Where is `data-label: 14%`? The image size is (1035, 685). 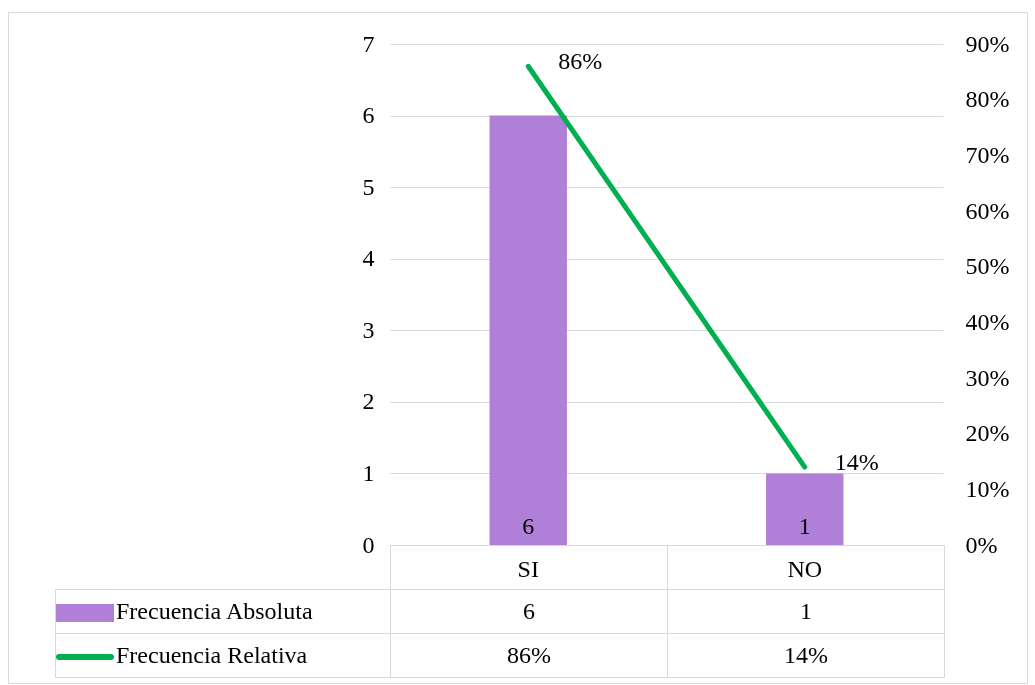 data-label: 14% is located at coordinates (806, 655).